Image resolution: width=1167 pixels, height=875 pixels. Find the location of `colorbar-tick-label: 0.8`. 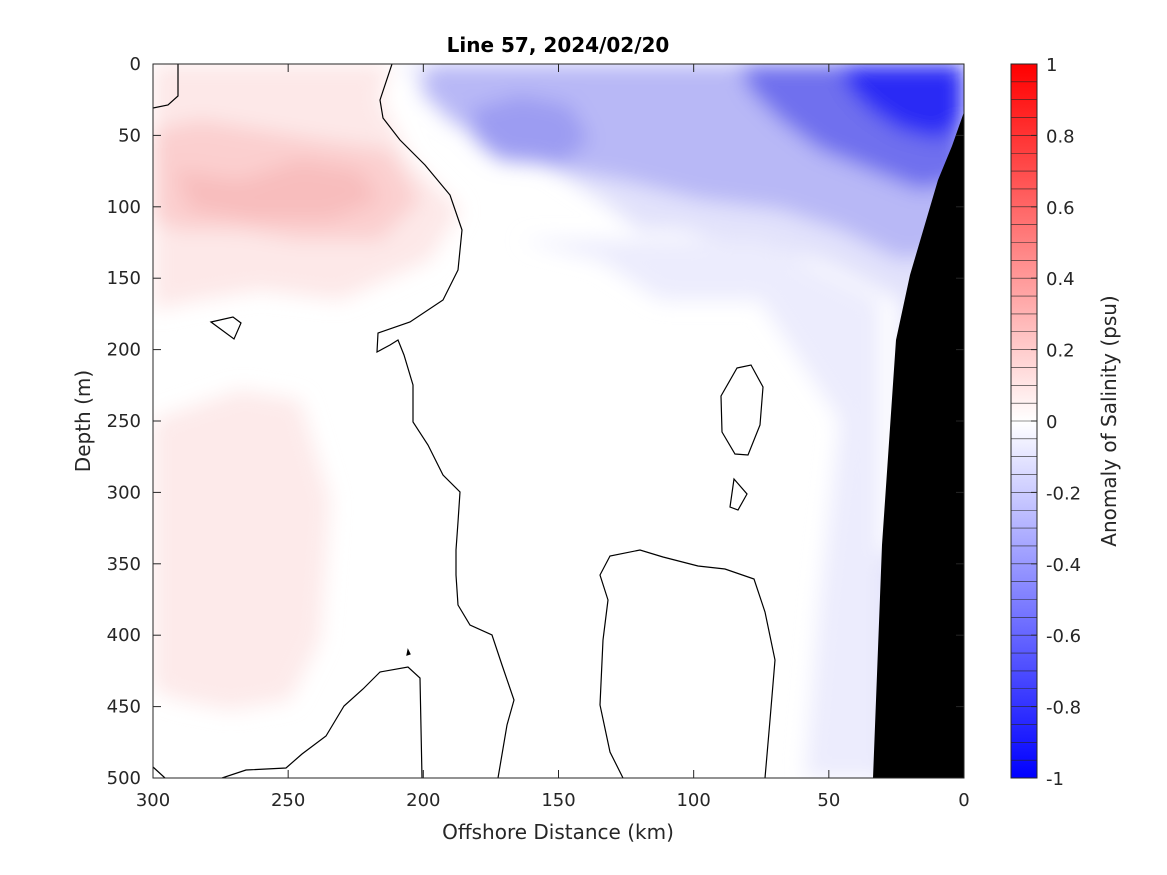

colorbar-tick-label: 0.8 is located at coordinates (1060, 136).